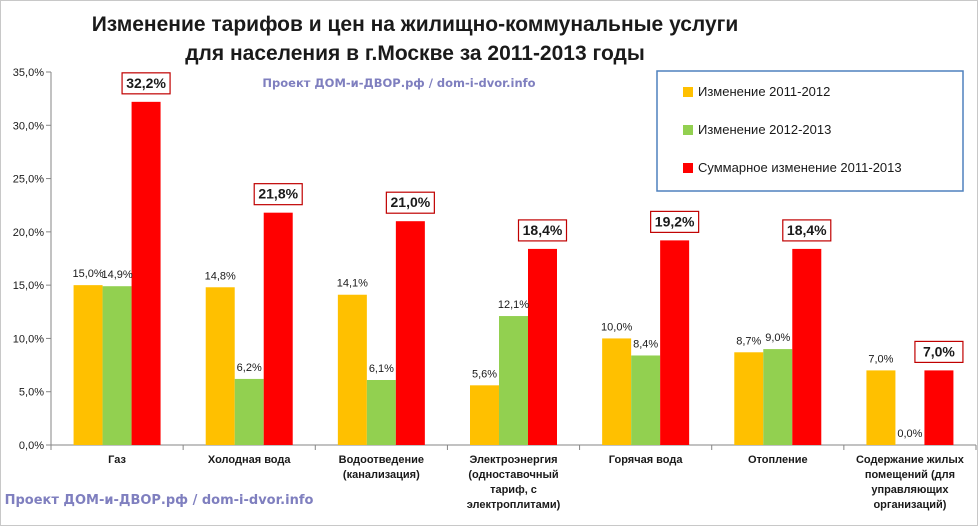  What do you see at coordinates (909, 505) in the screenshot?
I see `category-label: организаций)` at bounding box center [909, 505].